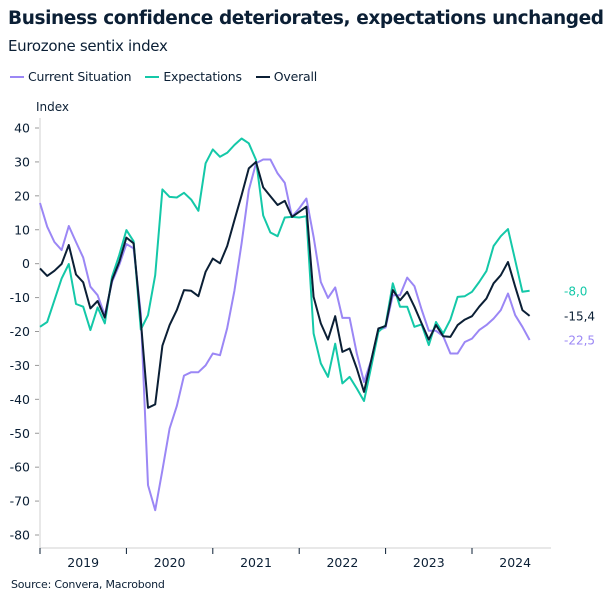 The width and height of the screenshot is (604, 604). I want to click on y-tick-label: -30, so click(20, 365).